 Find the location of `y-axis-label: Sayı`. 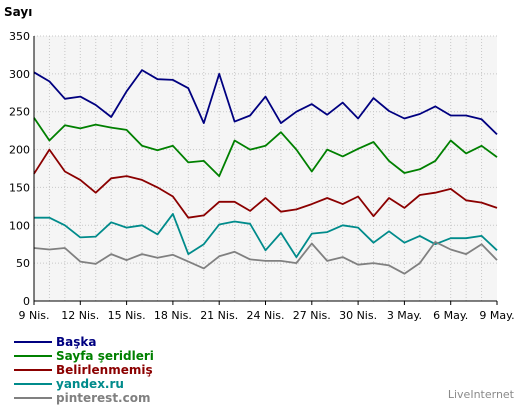

y-axis-label: Sayı is located at coordinates (18, 12).